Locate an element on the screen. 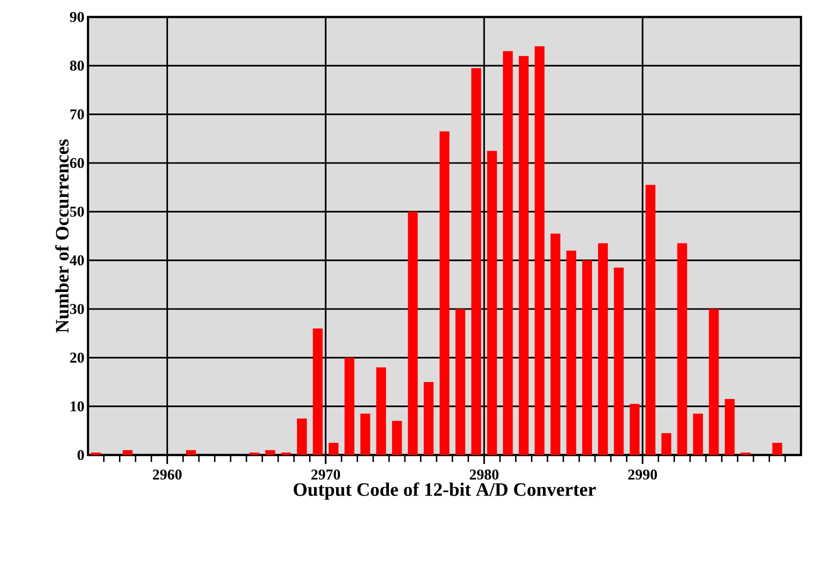 This screenshot has width=820, height=574. y-tick-label: 10 is located at coordinates (77, 406).